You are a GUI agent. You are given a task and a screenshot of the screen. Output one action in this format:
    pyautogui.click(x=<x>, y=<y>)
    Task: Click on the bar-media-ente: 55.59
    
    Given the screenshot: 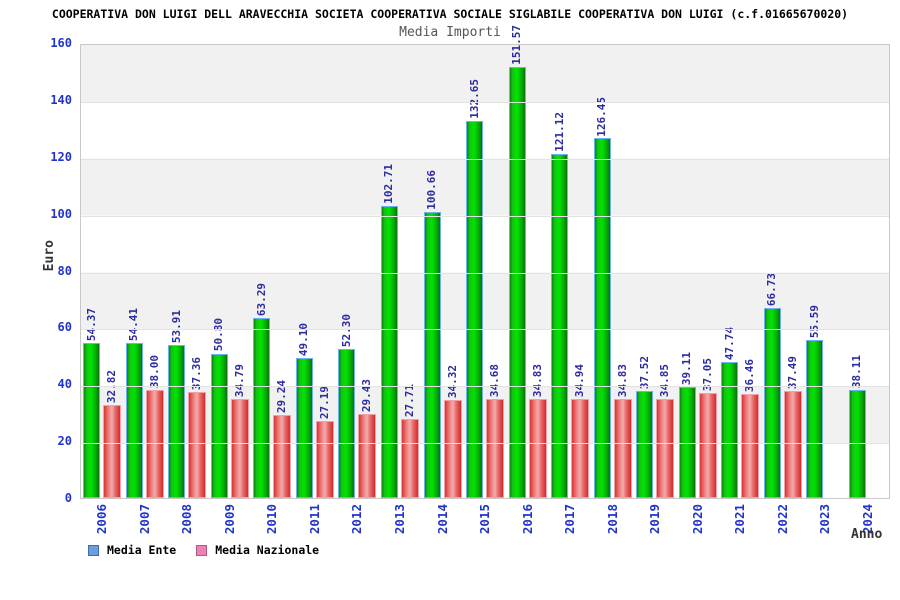 What is the action you would take?
    pyautogui.click(x=815, y=401)
    